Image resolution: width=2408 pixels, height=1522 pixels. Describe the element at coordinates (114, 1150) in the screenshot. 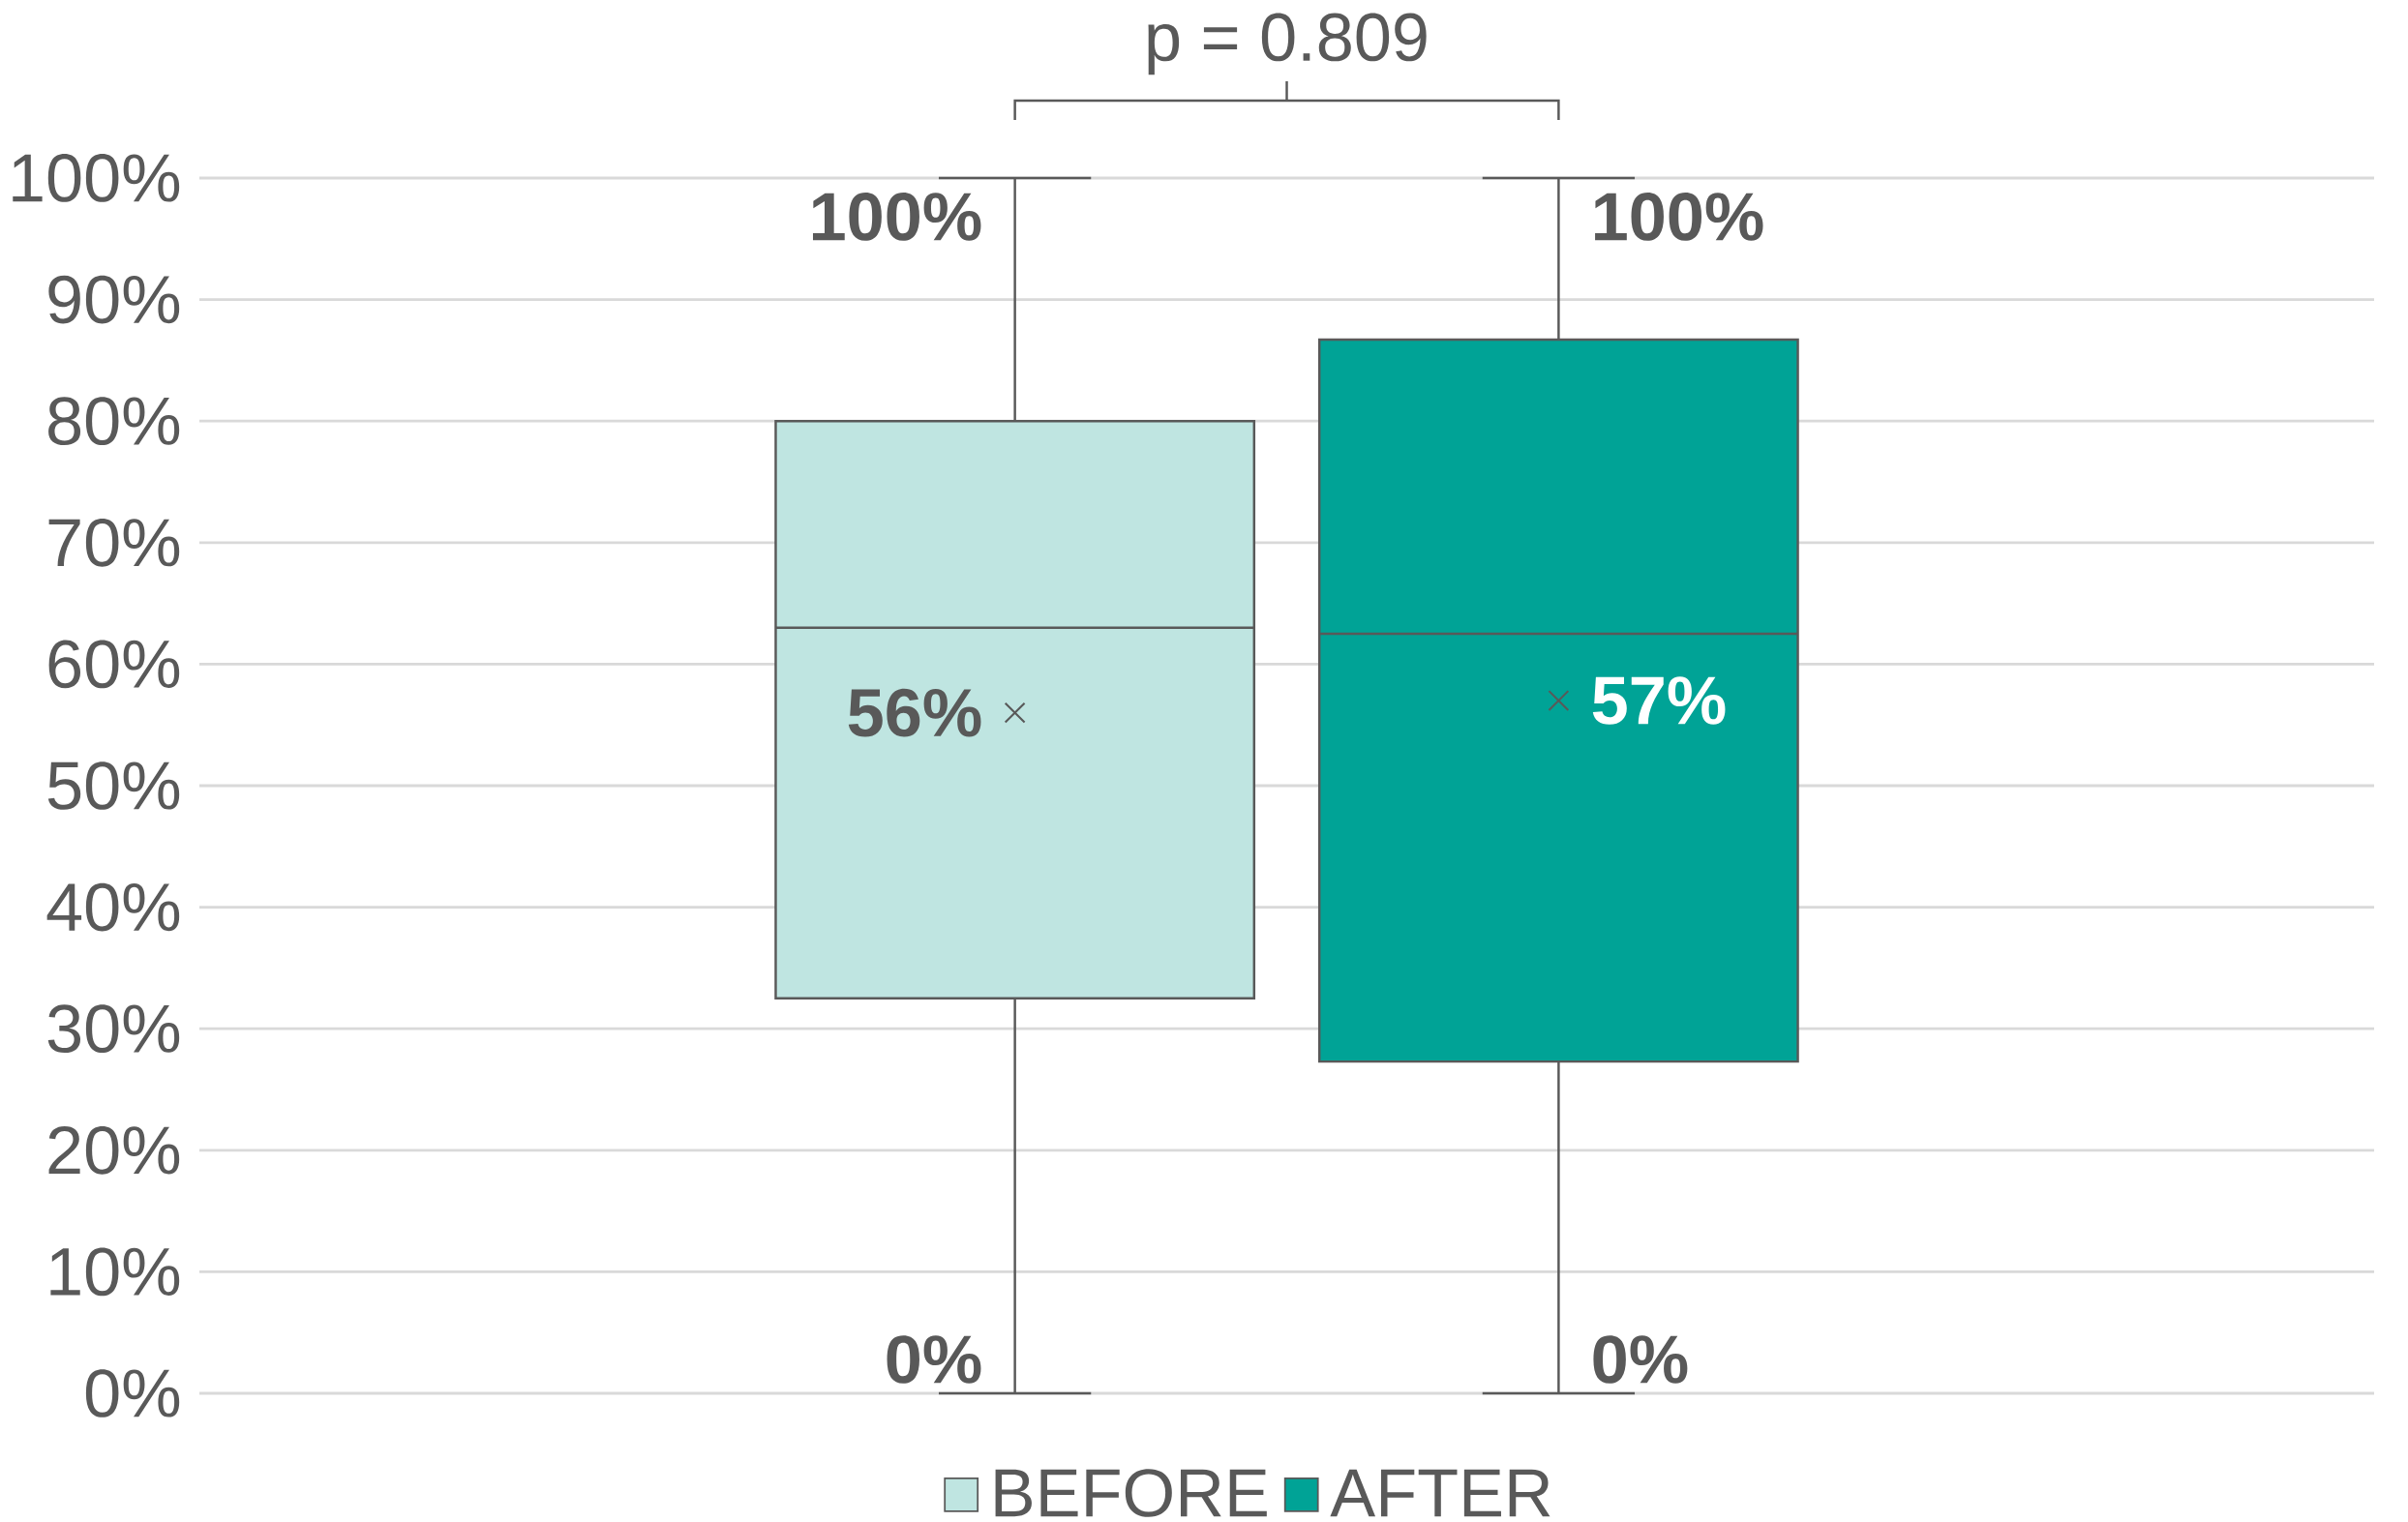

I see `y-tick-label: 20%` at that location.